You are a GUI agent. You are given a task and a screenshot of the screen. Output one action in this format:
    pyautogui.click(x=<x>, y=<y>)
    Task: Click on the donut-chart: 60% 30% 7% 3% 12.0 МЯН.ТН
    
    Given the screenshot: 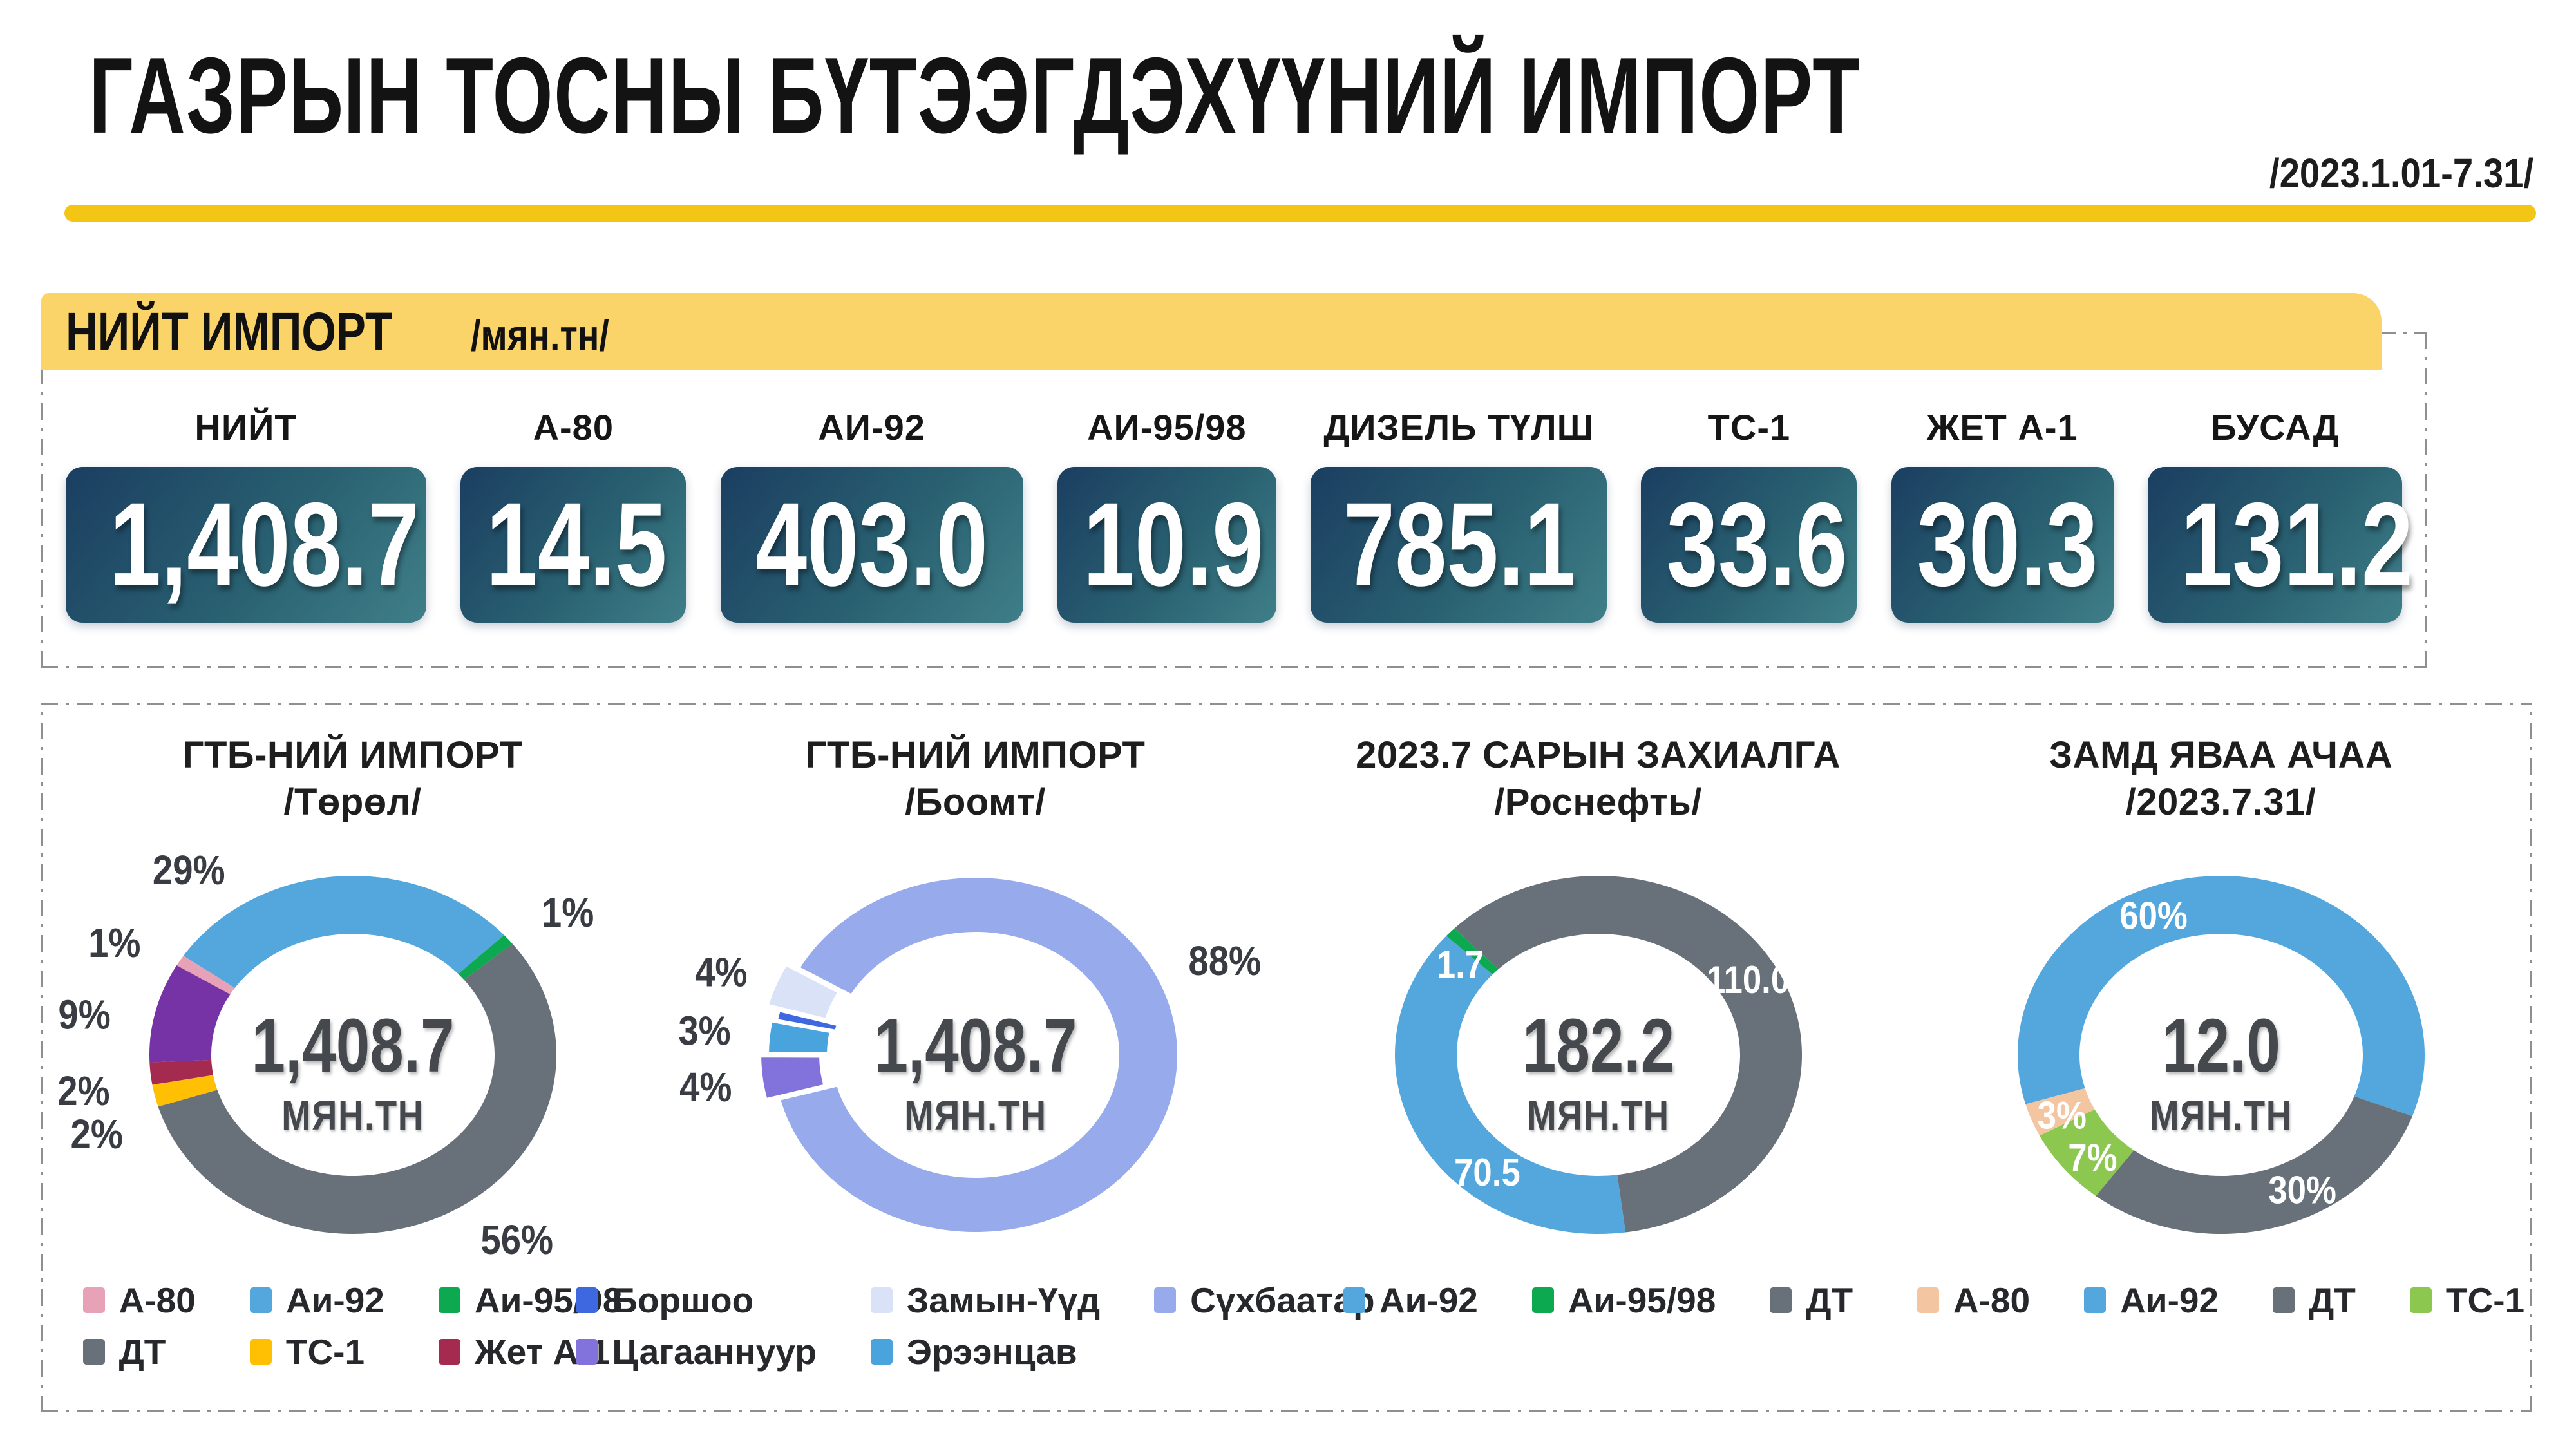 What is the action you would take?
    pyautogui.click(x=2221, y=1056)
    